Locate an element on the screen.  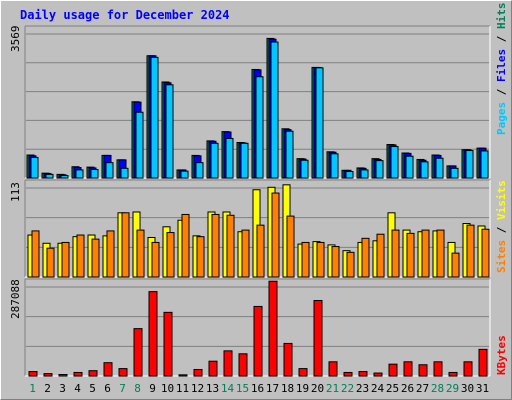
day-label: 21 is located at coordinates (332, 388).